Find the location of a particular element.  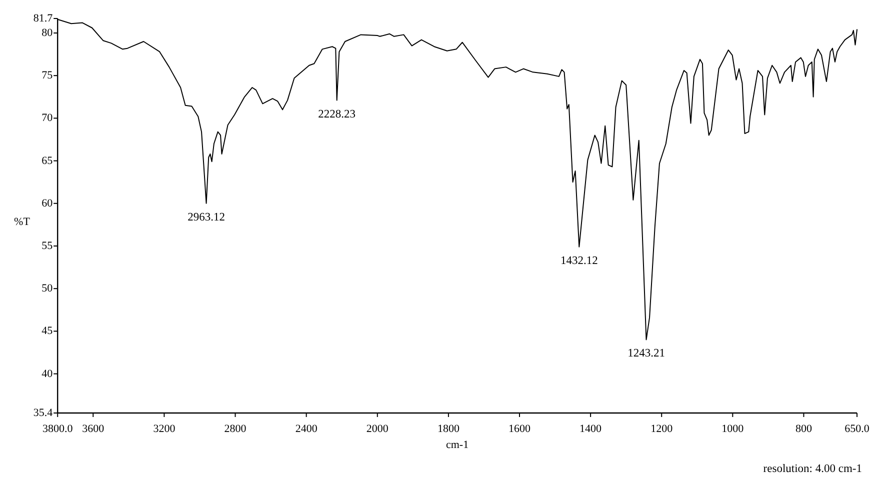

x-tick-label: 800 is located at coordinates (803, 429).